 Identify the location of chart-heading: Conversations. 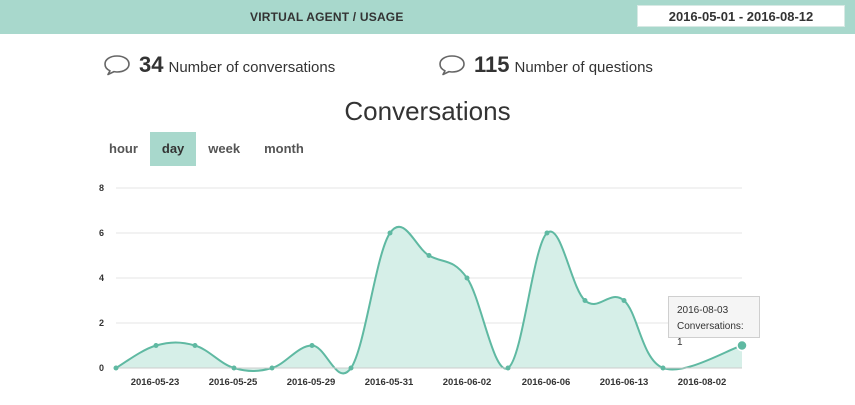
(427, 111).